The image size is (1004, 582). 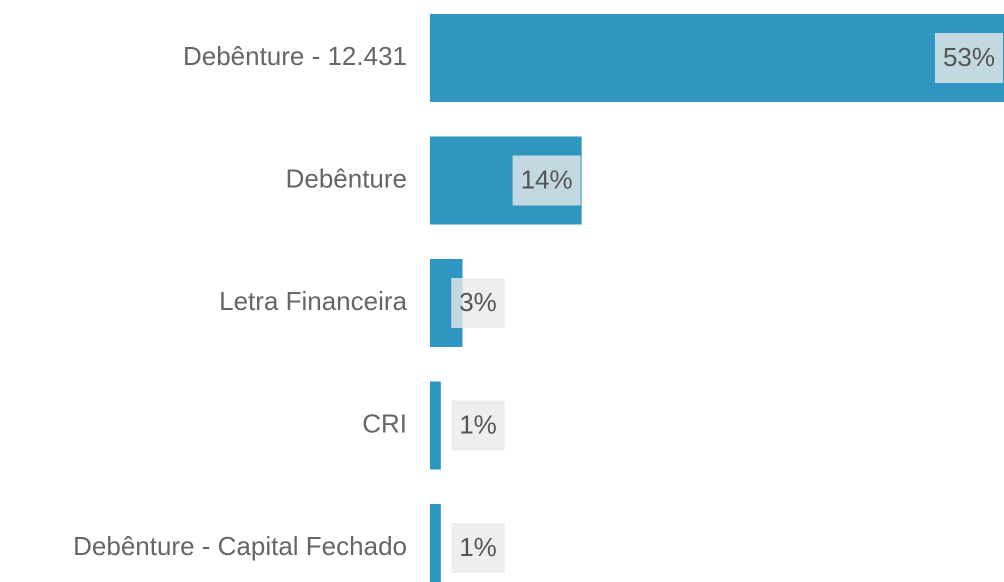 I want to click on category-label: CRI, so click(x=384, y=423).